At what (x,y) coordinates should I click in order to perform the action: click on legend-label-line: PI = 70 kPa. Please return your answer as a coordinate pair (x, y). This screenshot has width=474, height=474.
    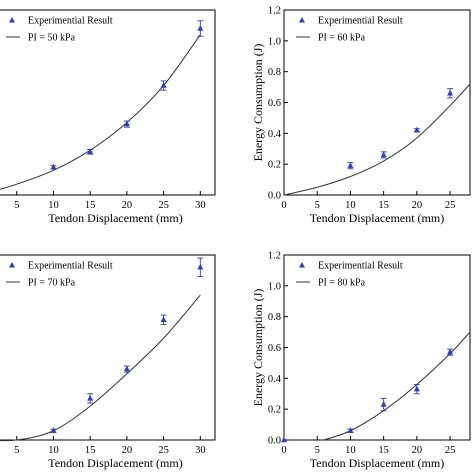
    Looking at the image, I should click on (52, 283).